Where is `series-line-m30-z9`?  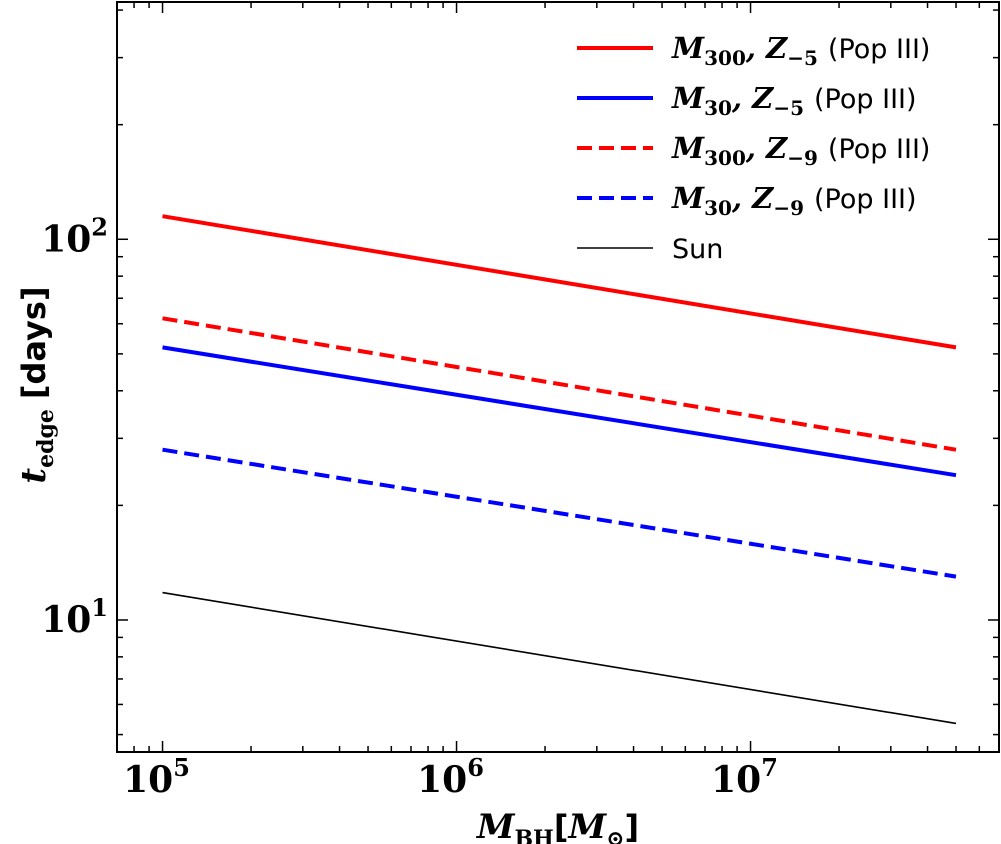 series-line-m30-z9 is located at coordinates (559, 513).